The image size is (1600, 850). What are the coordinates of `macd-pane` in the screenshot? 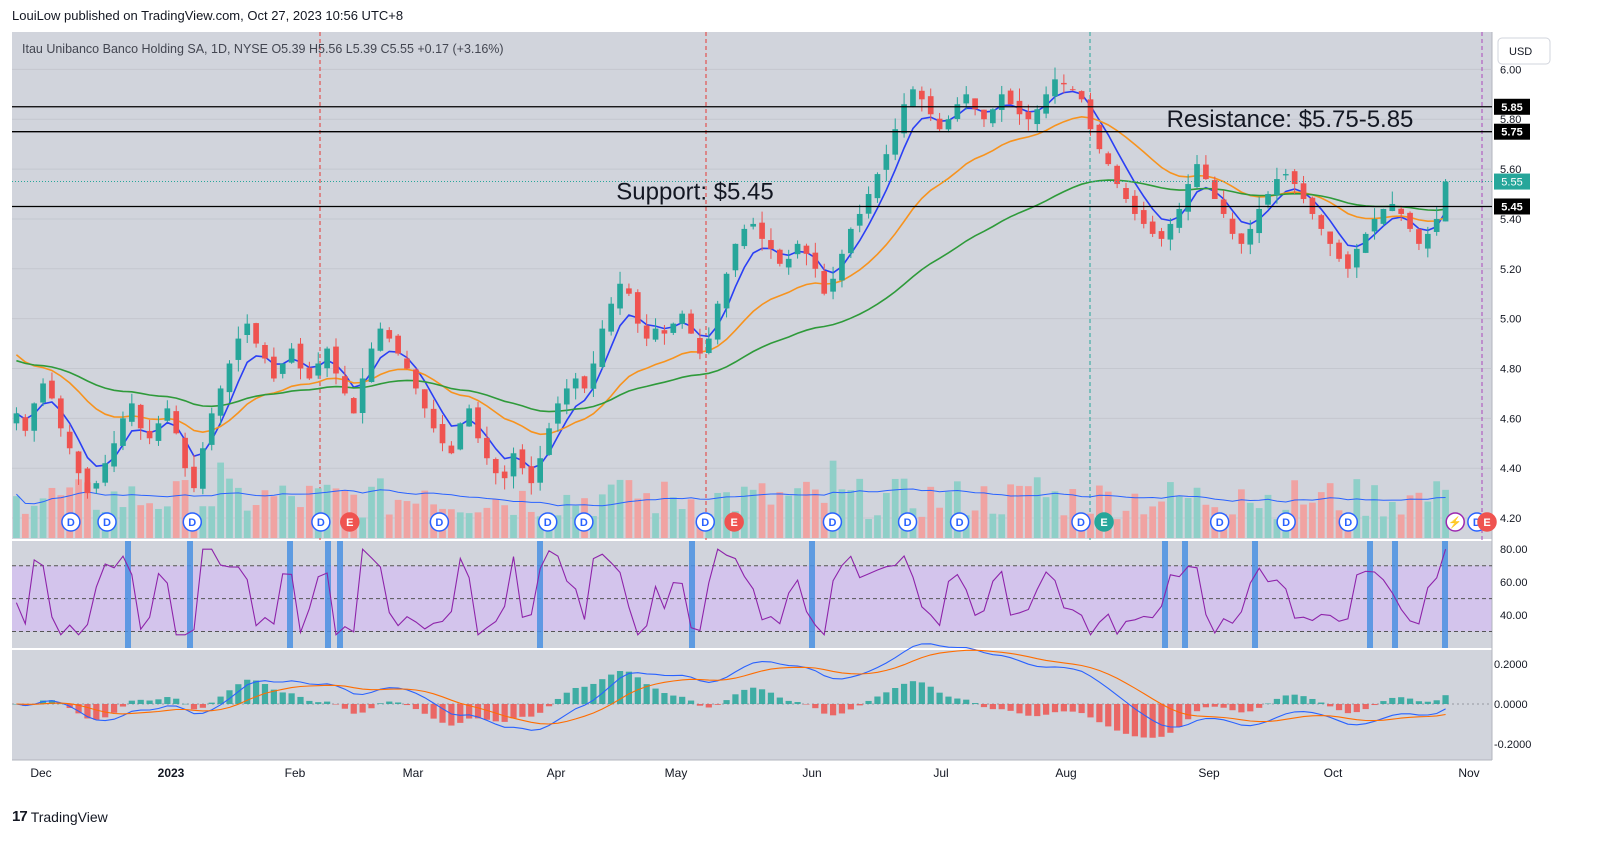 It's located at (752, 705).